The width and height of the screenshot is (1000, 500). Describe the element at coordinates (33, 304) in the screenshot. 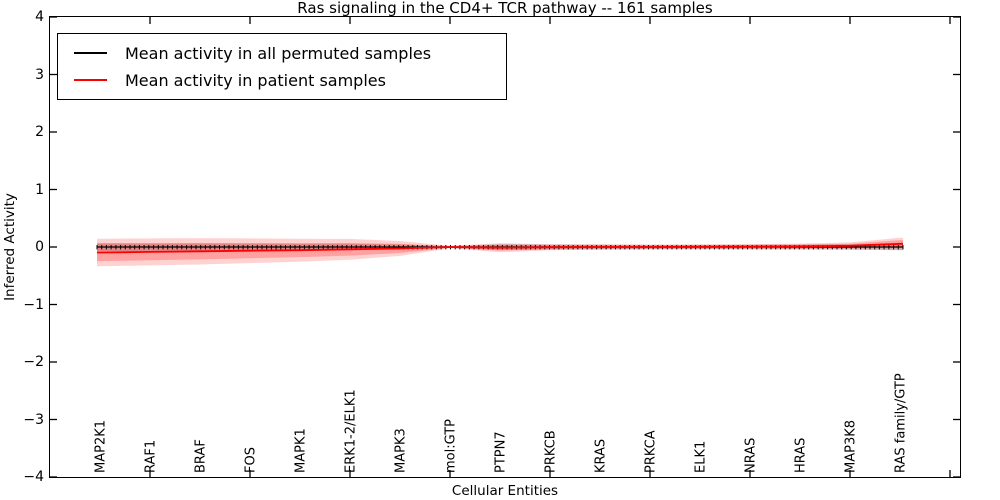

I see `y-tick-label: −1` at that location.